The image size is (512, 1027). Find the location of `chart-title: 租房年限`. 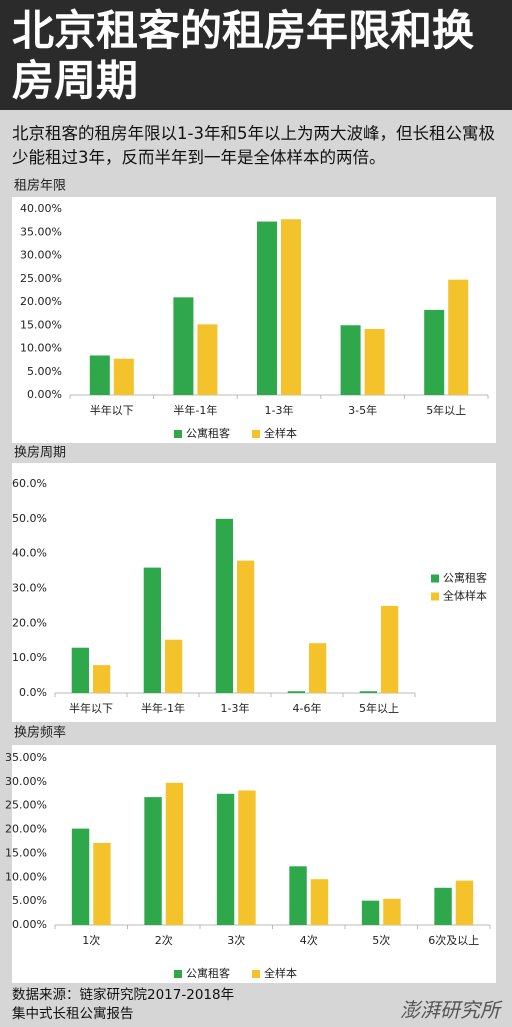

chart-title: 租房年限 is located at coordinates (40, 186).